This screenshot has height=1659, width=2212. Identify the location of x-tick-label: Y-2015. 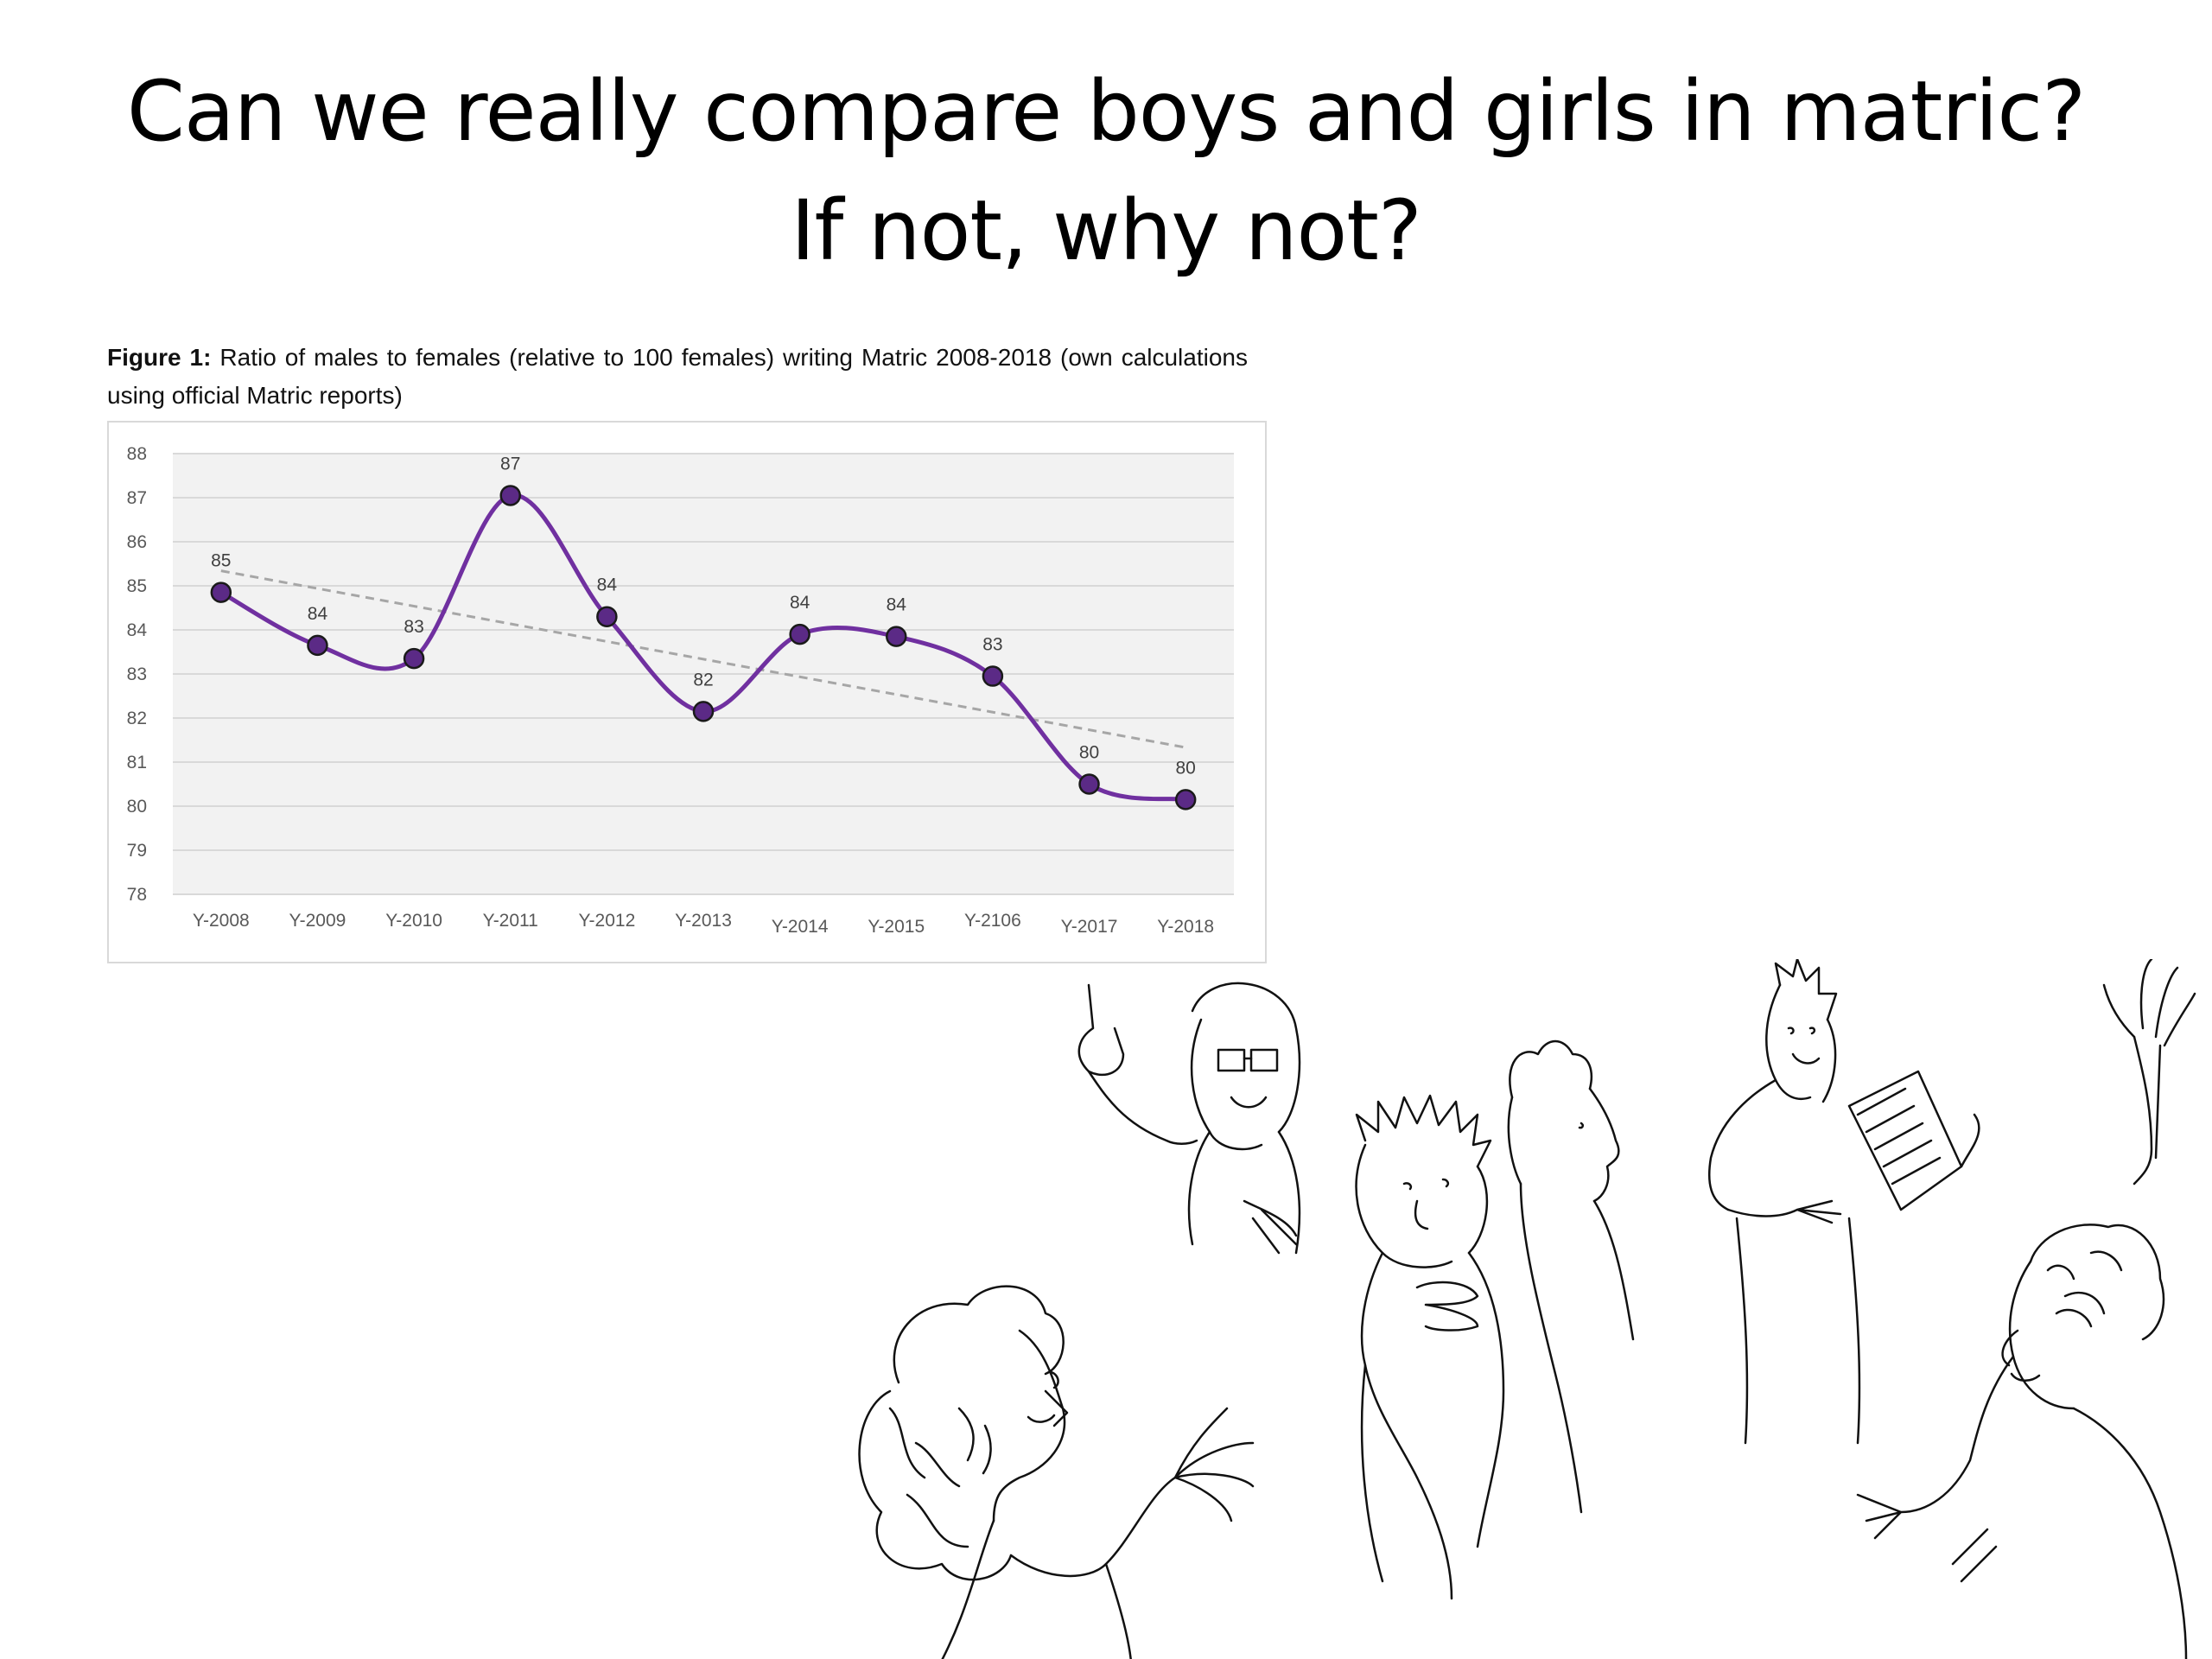
(897, 927).